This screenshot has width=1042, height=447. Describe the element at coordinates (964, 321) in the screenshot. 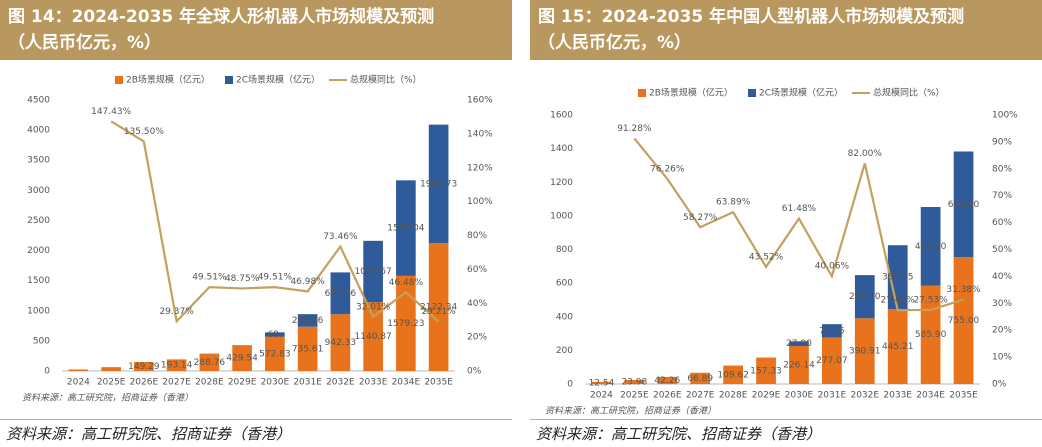

I see `bar-value-label: 755.00` at that location.